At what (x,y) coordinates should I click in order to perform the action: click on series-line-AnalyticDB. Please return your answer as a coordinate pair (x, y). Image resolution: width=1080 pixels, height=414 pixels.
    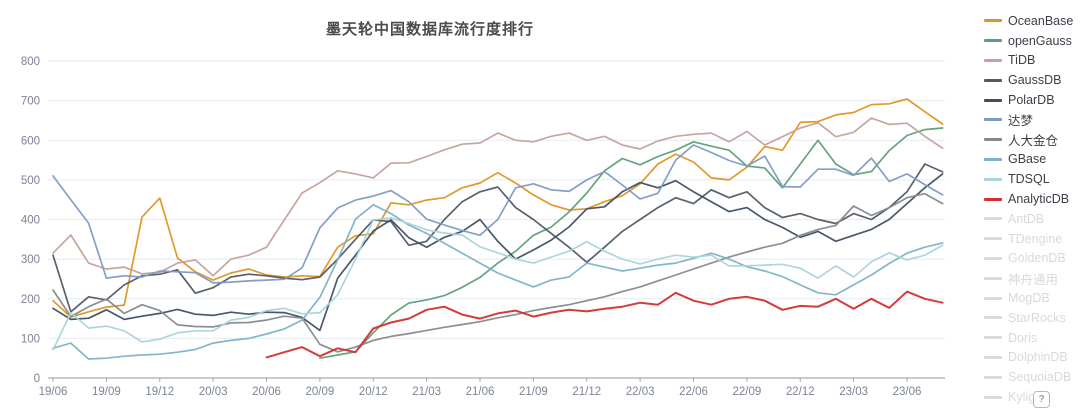
    Looking at the image, I should click on (604, 324).